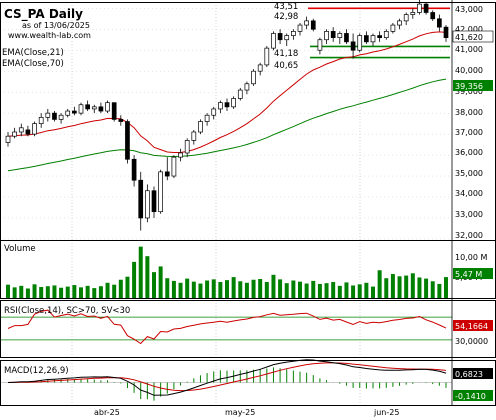 The image size is (496, 420). What do you see at coordinates (107, 412) in the screenshot?
I see `x-label-abr: abr-25` at bounding box center [107, 412].